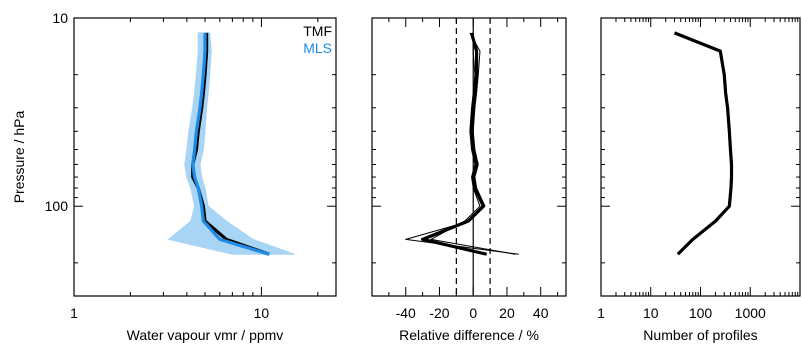  Describe the element at coordinates (701, 313) in the screenshot. I see `x-tick-label: 100` at that location.